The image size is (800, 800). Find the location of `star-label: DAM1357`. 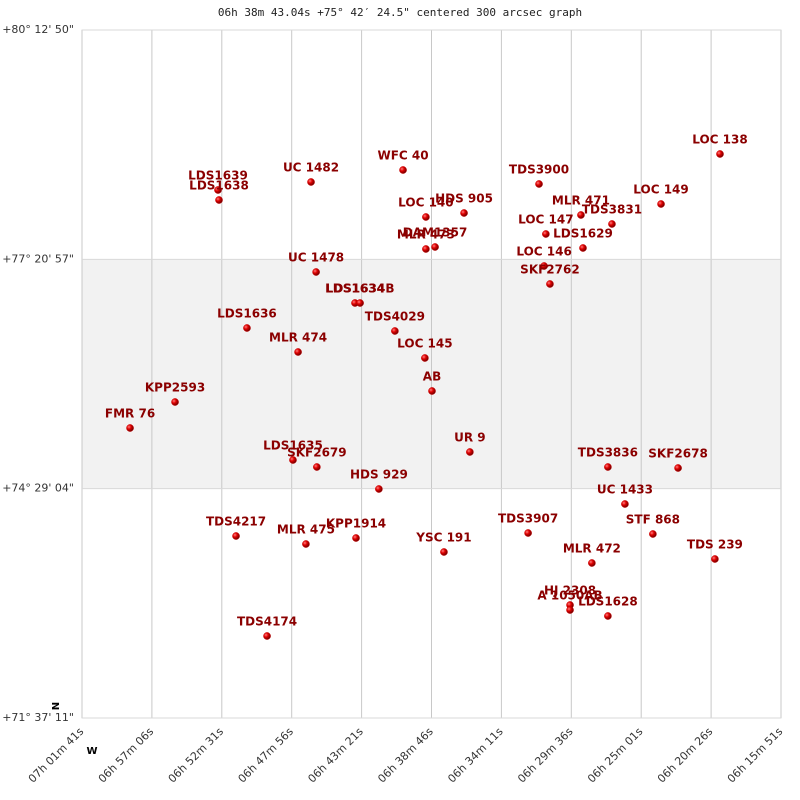

star-label: DAM1357 is located at coordinates (435, 232).